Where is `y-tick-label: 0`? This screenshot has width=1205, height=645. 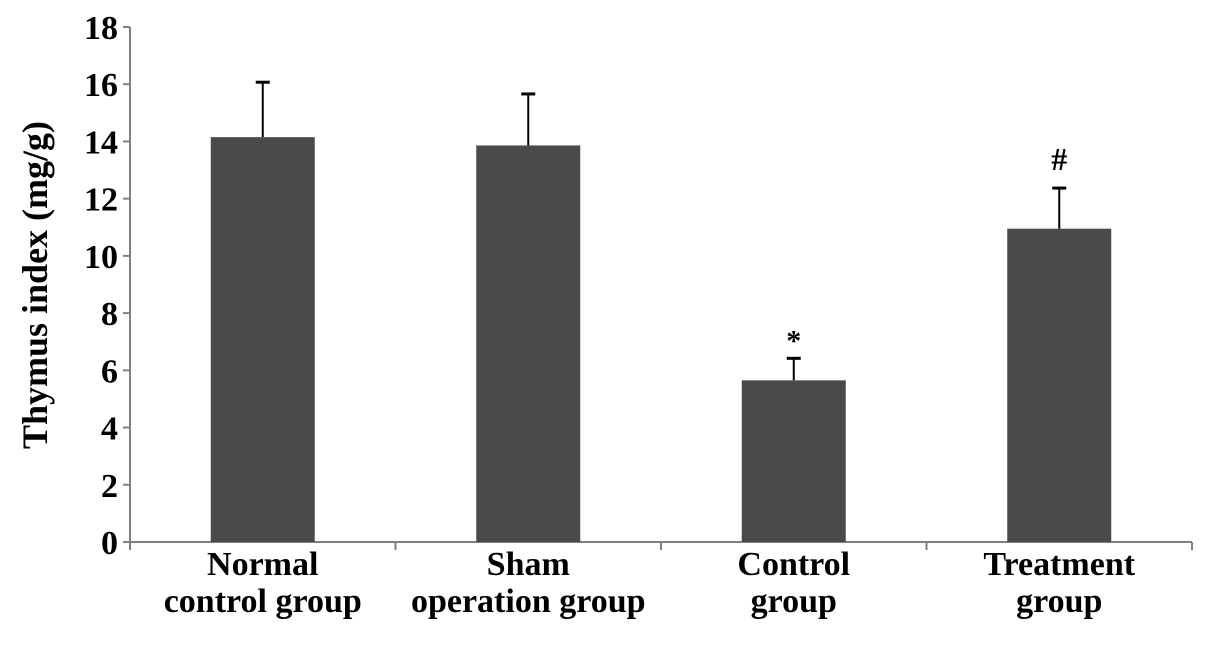 y-tick-label: 0 is located at coordinates (109, 543).